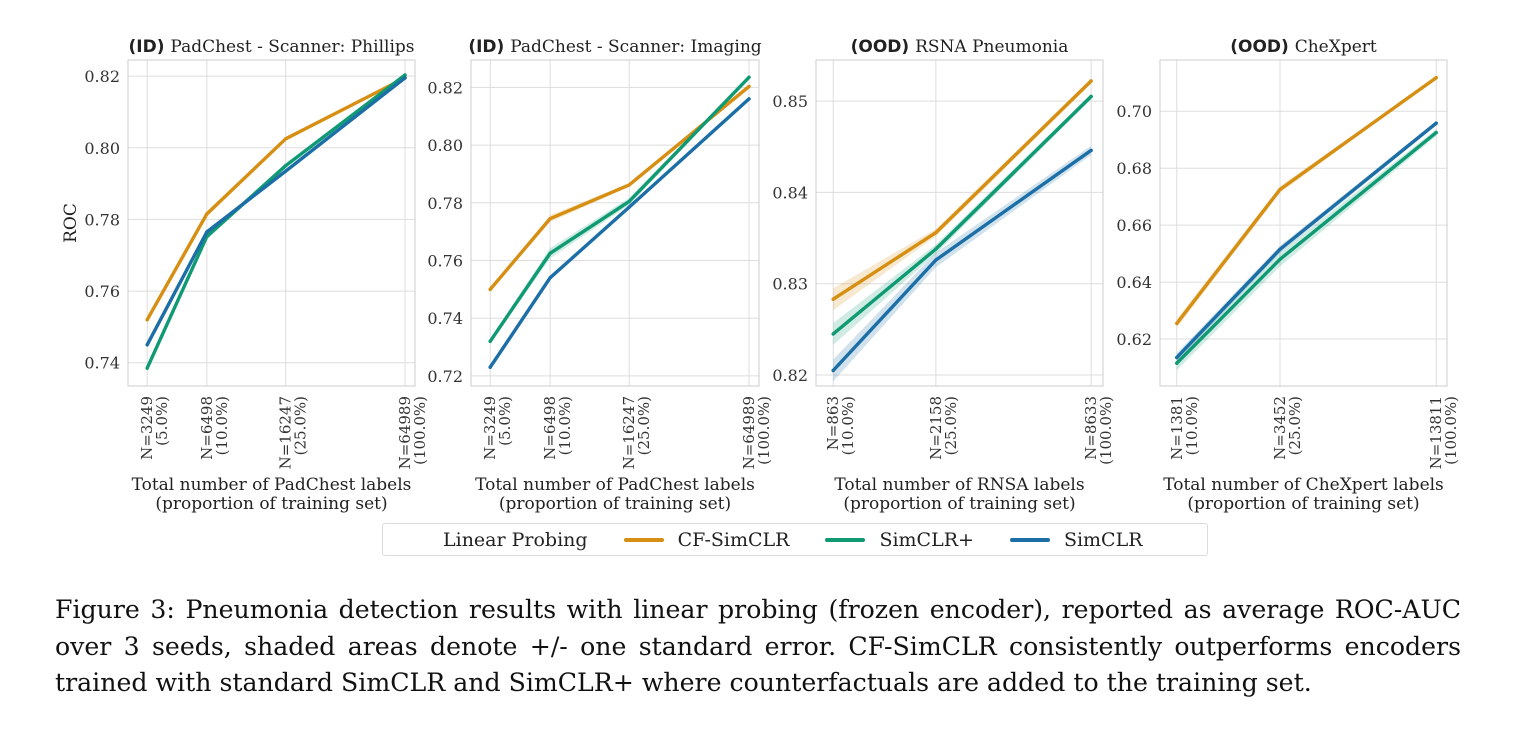 This screenshot has height=732, width=1516. Describe the element at coordinates (497, 428) in the screenshot. I see `x-tick-label: N=3249(5.0%)` at that location.